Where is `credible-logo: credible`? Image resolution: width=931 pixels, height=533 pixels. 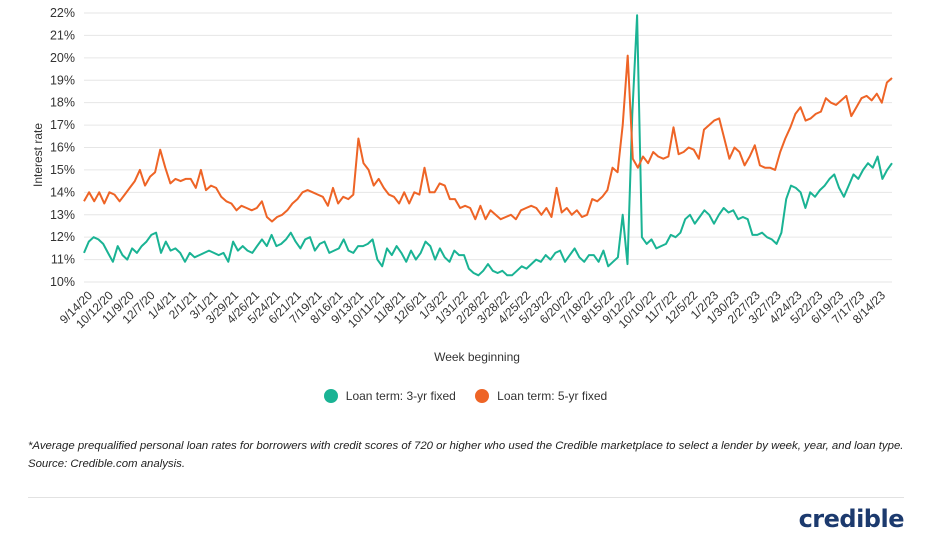 credible-logo: credible is located at coordinates (851, 519).